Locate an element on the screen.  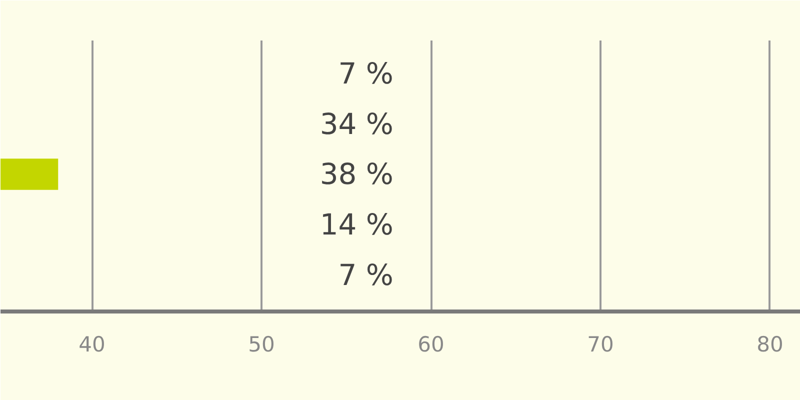
x-tick-label: 70 is located at coordinates (600, 344).